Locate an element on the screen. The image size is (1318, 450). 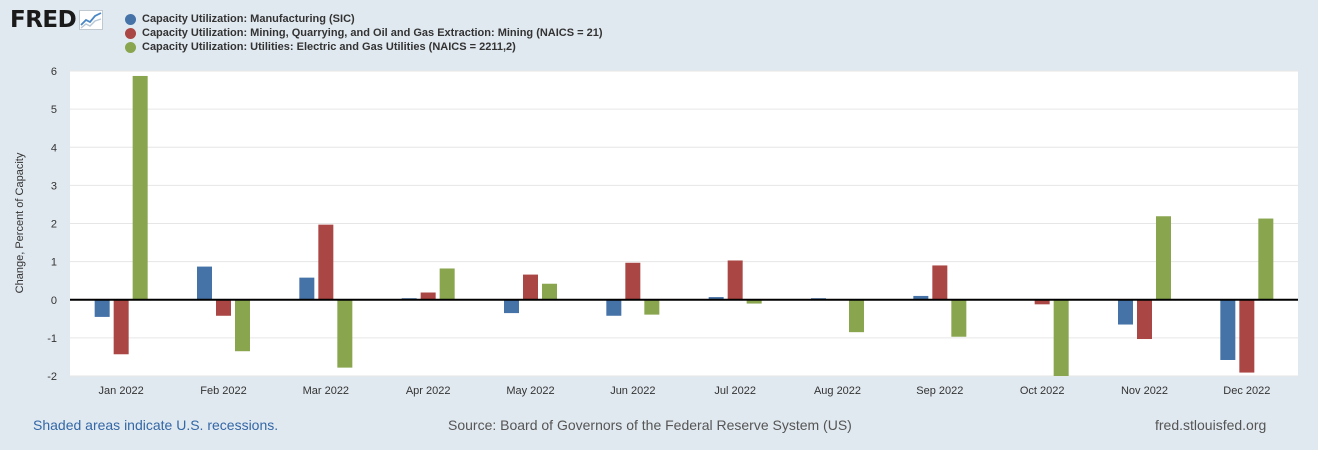
x-tick-label: Jan 2022 is located at coordinates (121, 391).